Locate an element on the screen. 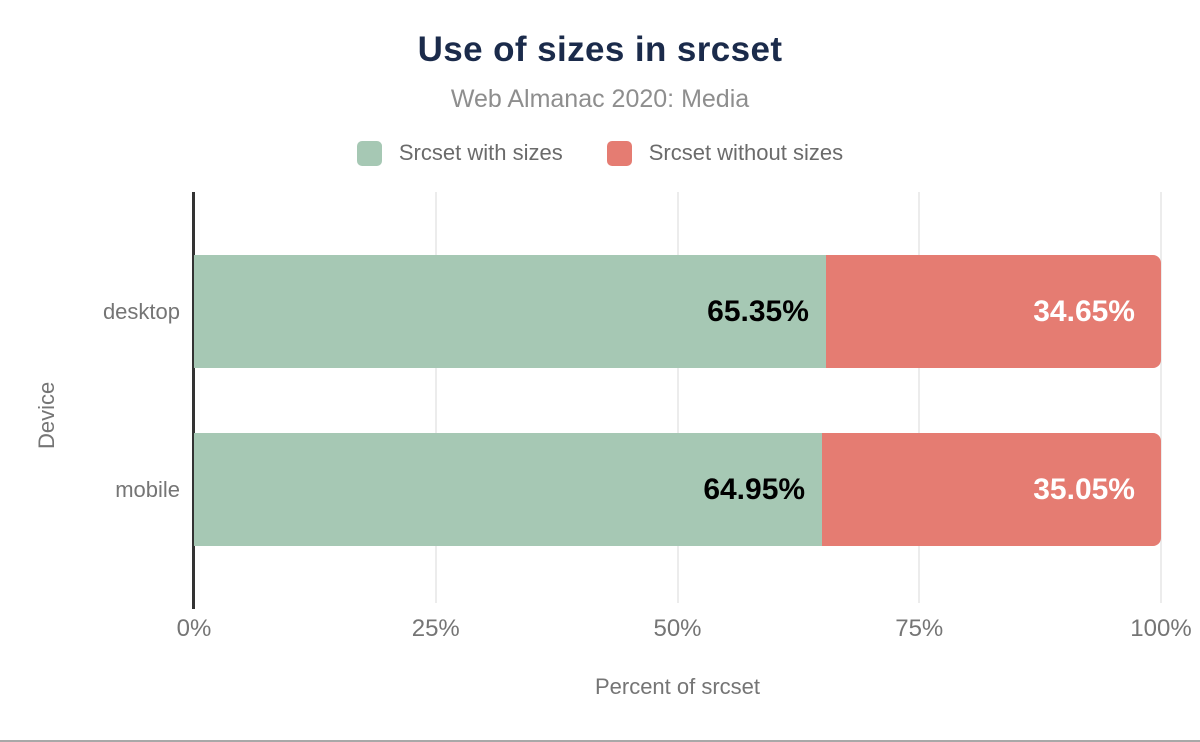 The width and height of the screenshot is (1200, 742). bar-value-label: 34.65% is located at coordinates (1084, 311).